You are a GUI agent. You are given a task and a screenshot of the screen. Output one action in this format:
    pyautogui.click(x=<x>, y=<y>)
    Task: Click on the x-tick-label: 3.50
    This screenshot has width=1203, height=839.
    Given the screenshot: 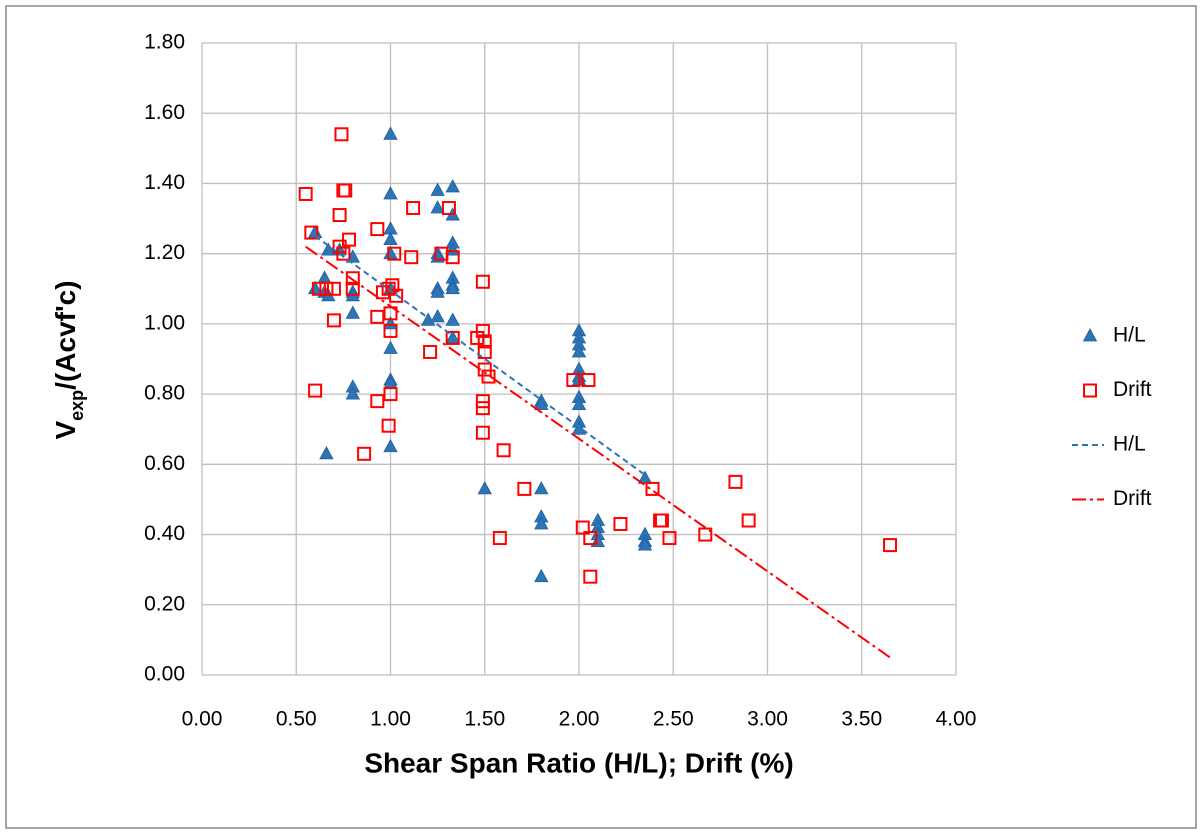 What is the action you would take?
    pyautogui.click(x=861, y=719)
    